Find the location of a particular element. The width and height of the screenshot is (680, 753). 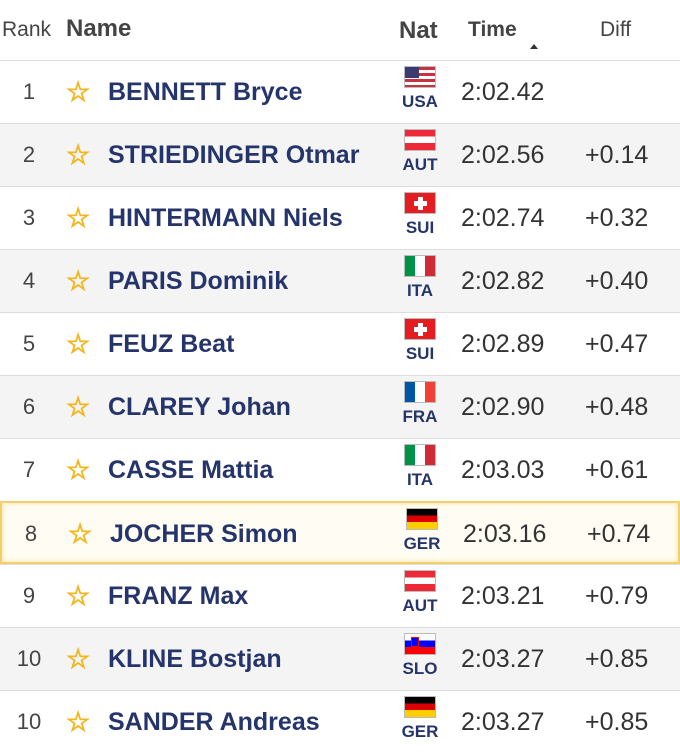

diff-cell: +0.48 is located at coordinates (617, 407).